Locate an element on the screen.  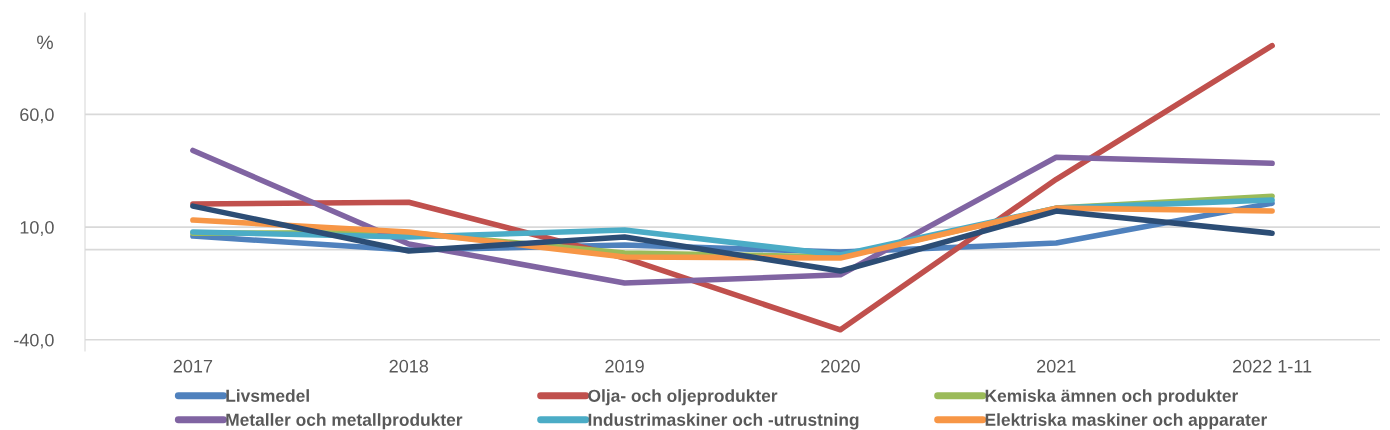
x-tick-label: 2017 is located at coordinates (193, 366).